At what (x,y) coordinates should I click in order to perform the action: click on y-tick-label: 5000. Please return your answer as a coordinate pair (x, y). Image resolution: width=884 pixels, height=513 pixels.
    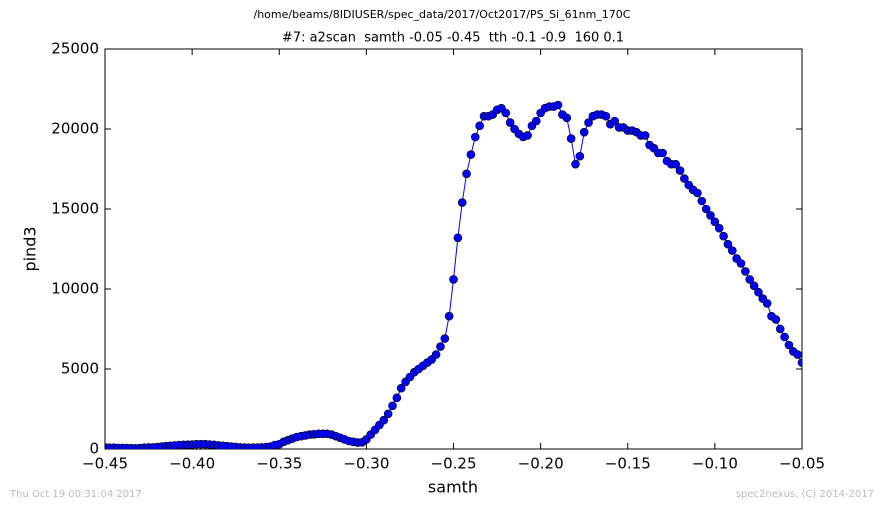
    Looking at the image, I should click on (80, 369).